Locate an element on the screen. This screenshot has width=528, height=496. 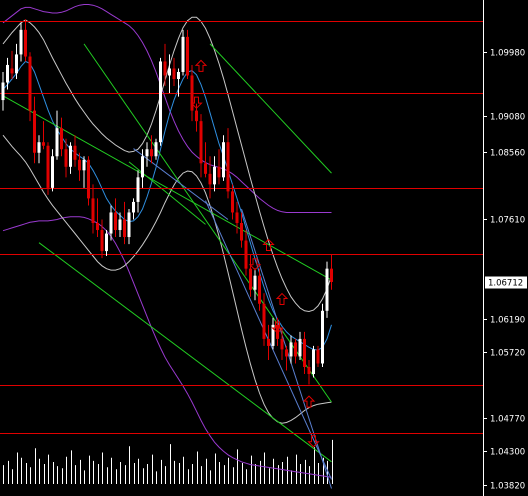
axis-tick-label: 1.09080 is located at coordinates (507, 118).